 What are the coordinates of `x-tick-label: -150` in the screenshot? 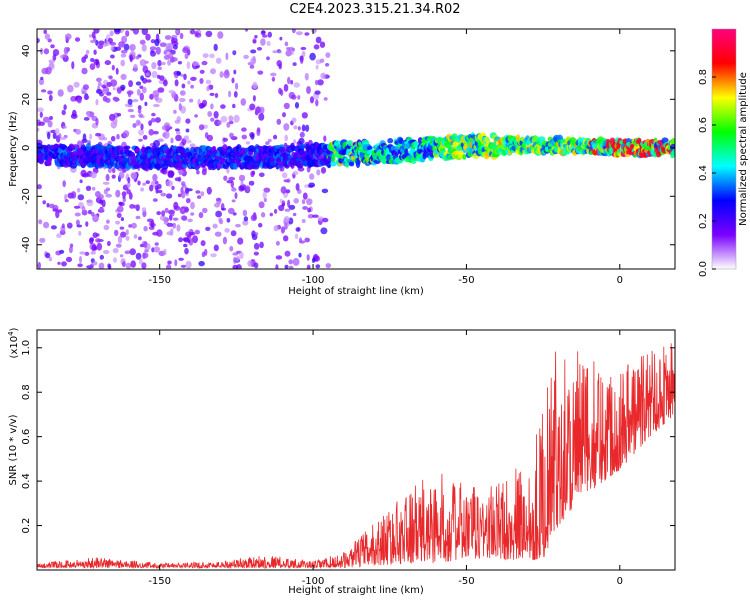 It's located at (159, 581).